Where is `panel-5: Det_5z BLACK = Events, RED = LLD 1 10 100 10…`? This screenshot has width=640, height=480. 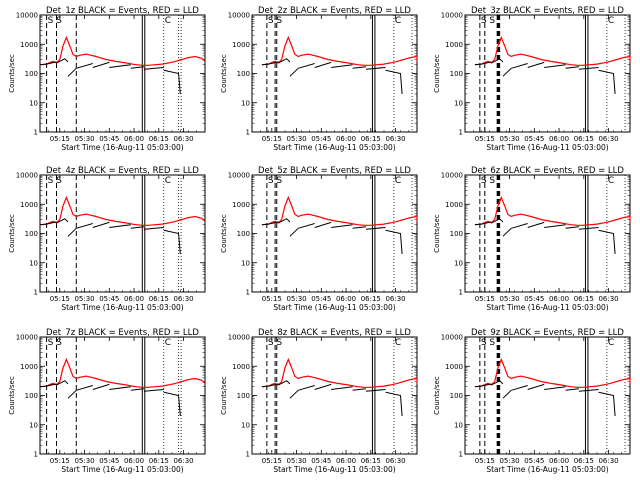 panel-5: Det_5z BLACK = Events, RED = LLD 1 10 100 10… is located at coordinates (319, 239).